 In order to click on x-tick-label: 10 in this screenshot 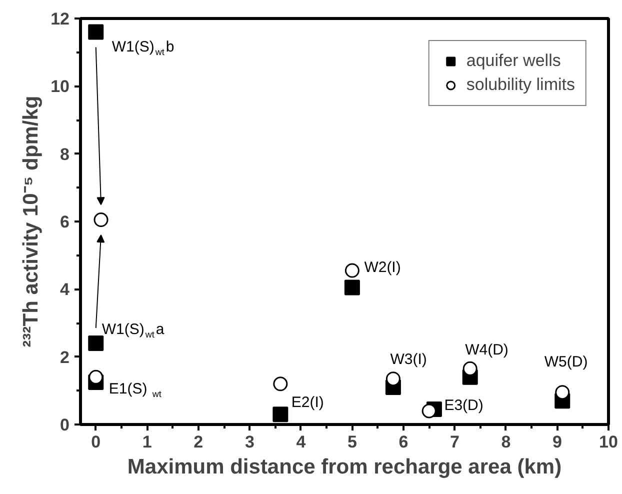, I will do `click(608, 442)`.